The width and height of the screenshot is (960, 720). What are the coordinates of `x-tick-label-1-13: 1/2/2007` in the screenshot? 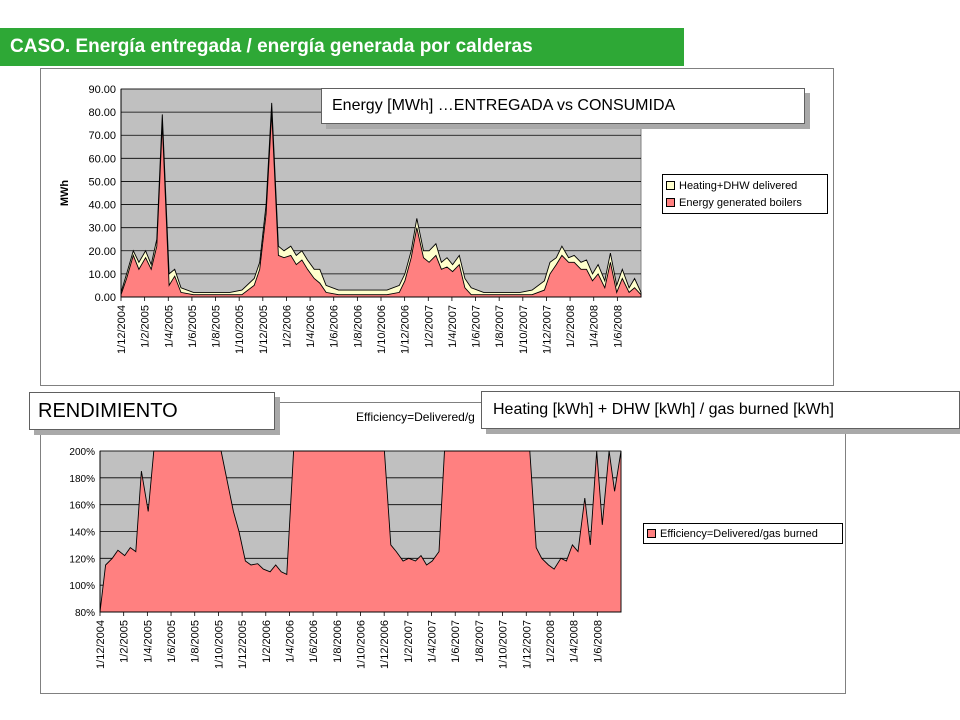 It's located at (409, 641).